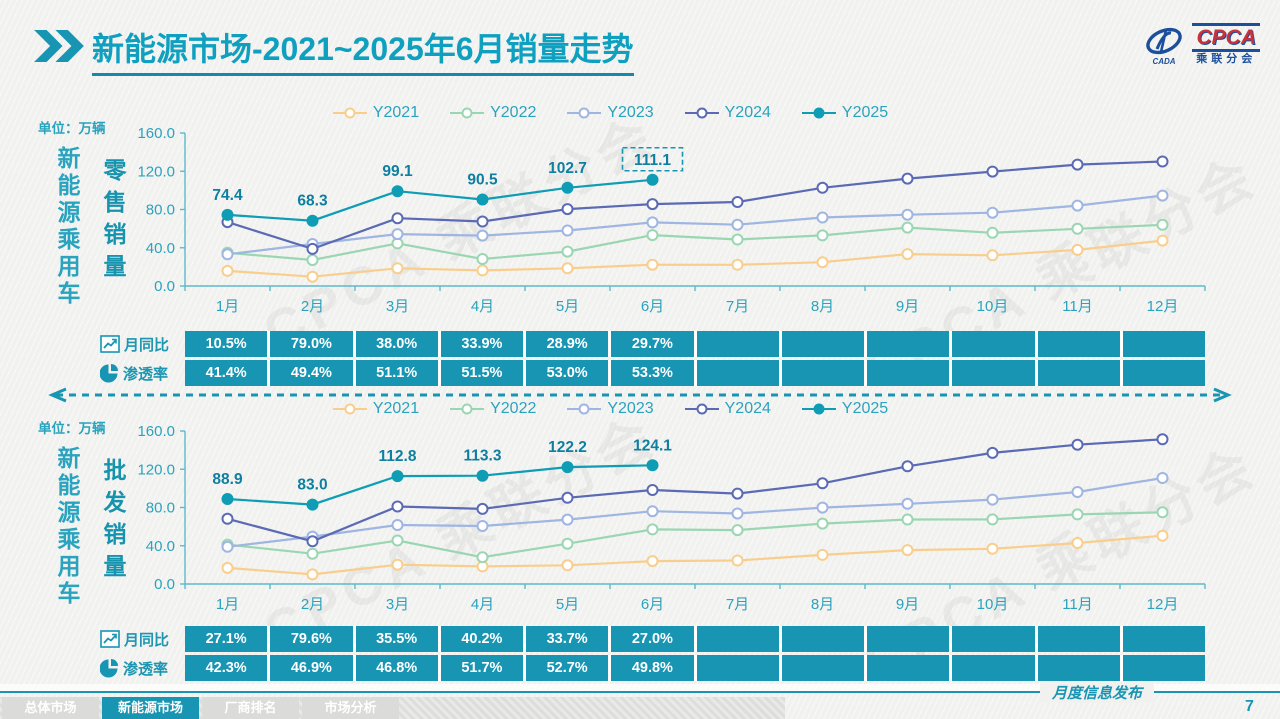 Image resolution: width=1280 pixels, height=719 pixels. What do you see at coordinates (150, 708) in the screenshot?
I see `footer-tab-新能源市场: 新能源市场` at bounding box center [150, 708].